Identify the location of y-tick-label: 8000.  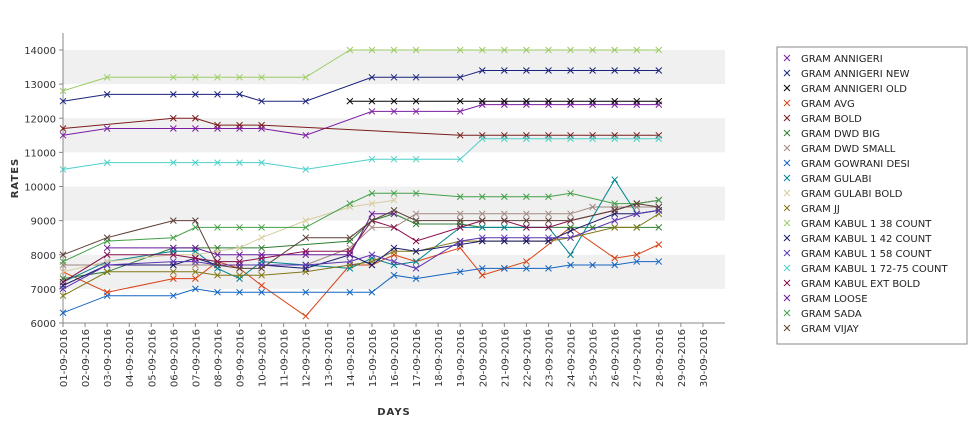
(43, 256).